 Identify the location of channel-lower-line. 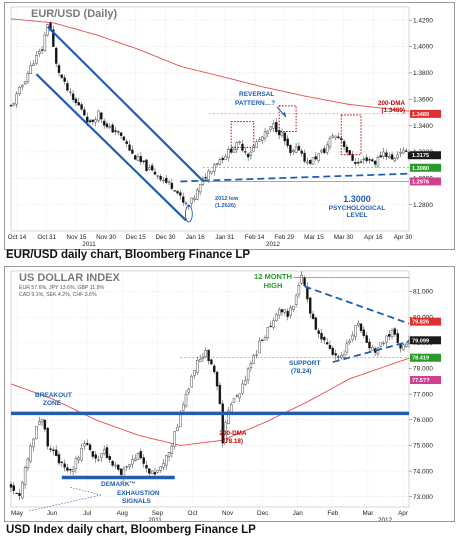
(111, 147).